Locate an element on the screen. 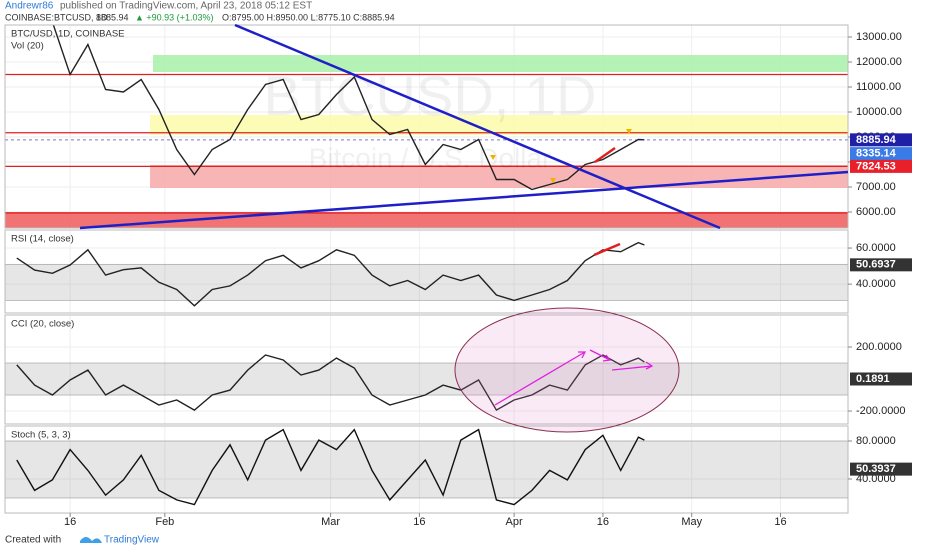  y-tick-label: 80.0000 is located at coordinates (876, 441).